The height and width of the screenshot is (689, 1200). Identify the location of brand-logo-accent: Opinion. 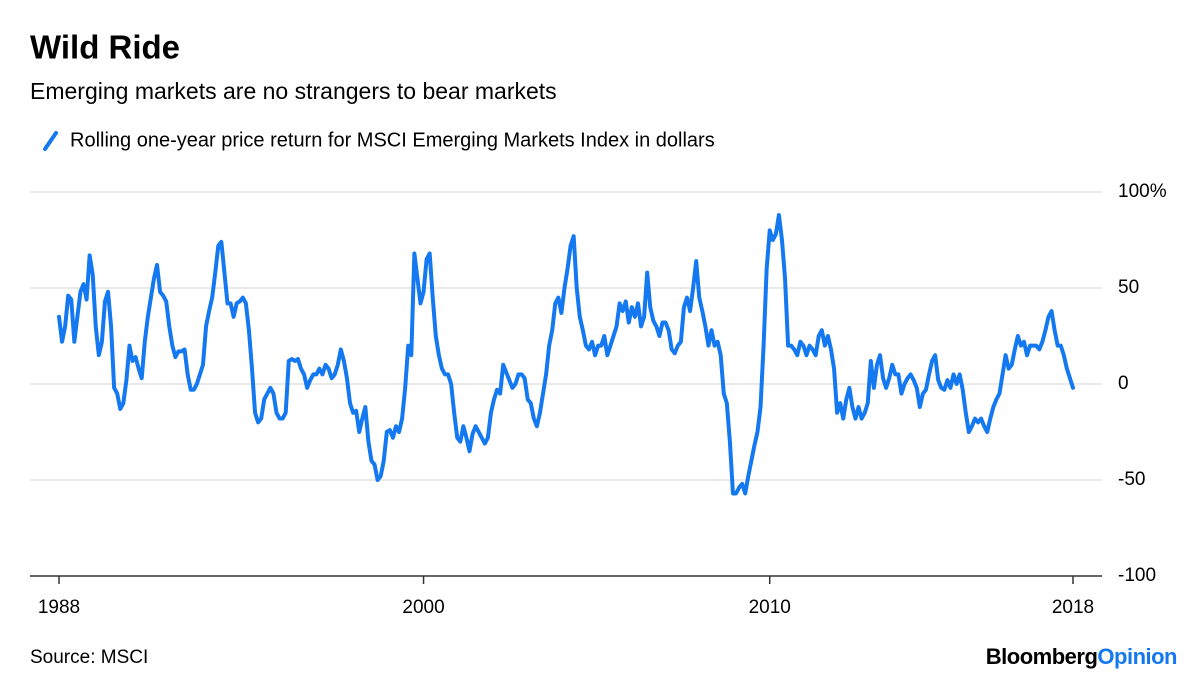
(1137, 656).